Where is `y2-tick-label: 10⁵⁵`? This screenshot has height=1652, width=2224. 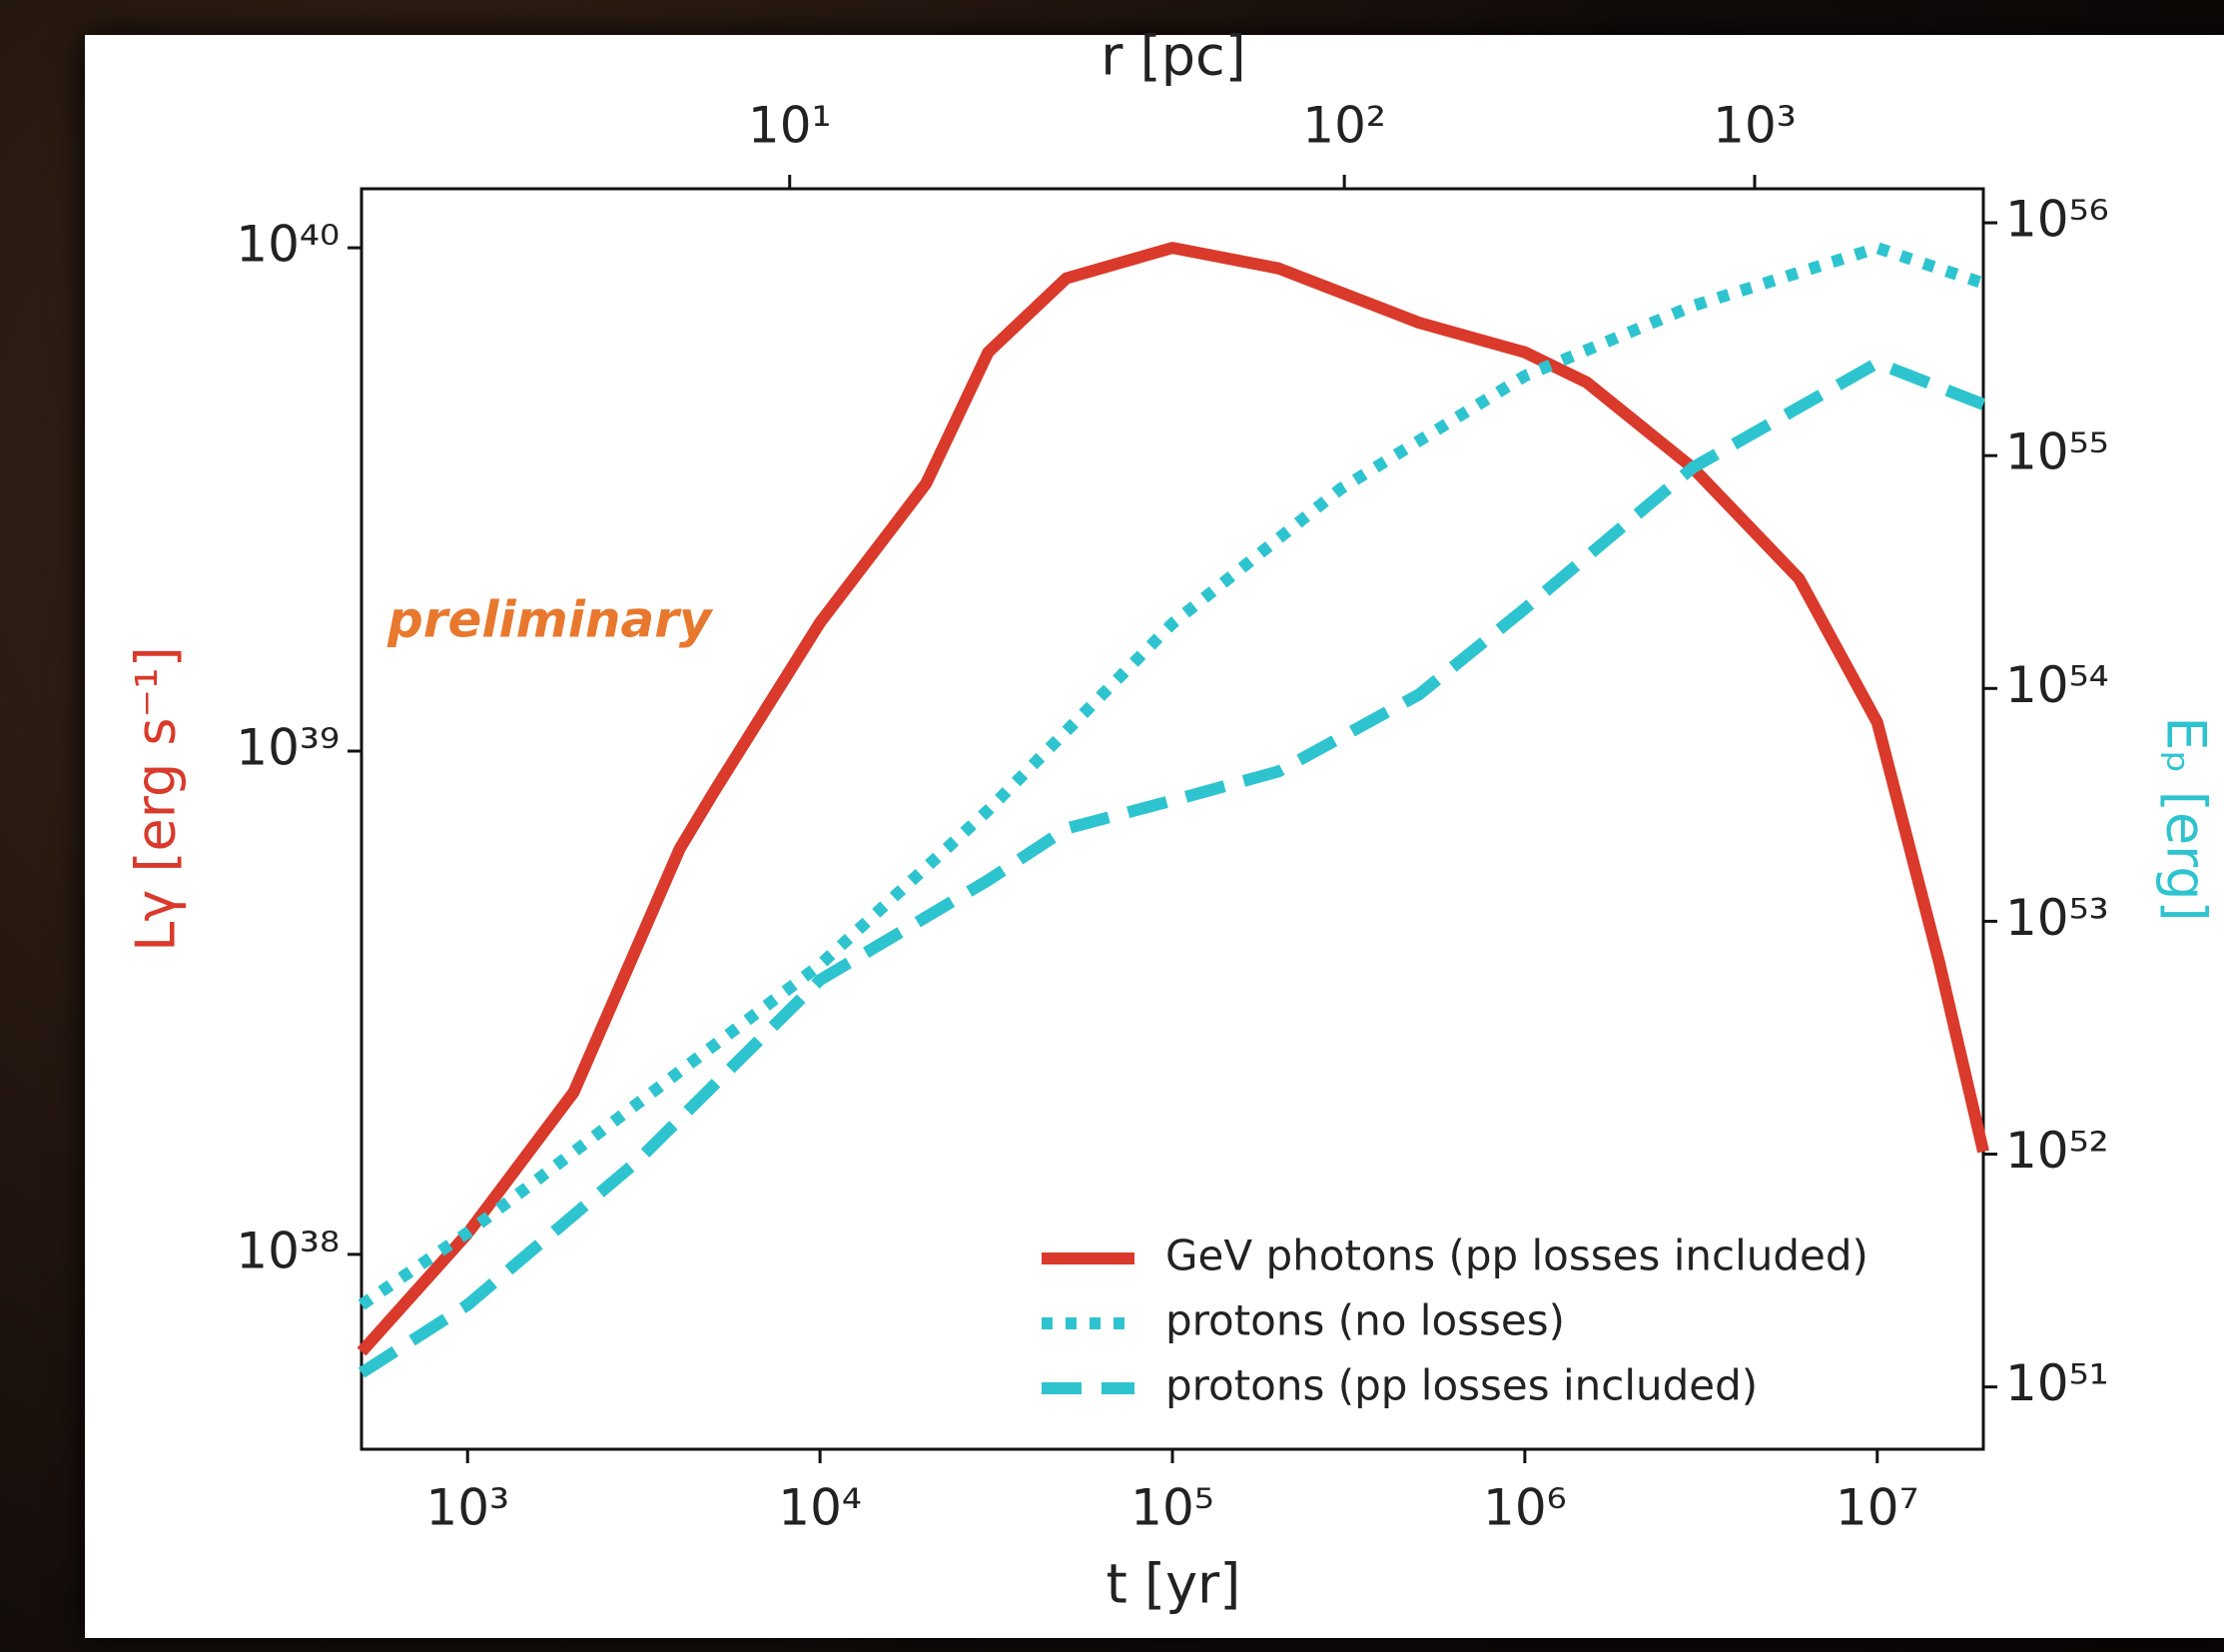 y2-tick-label: 10⁵⁵ is located at coordinates (2057, 452).